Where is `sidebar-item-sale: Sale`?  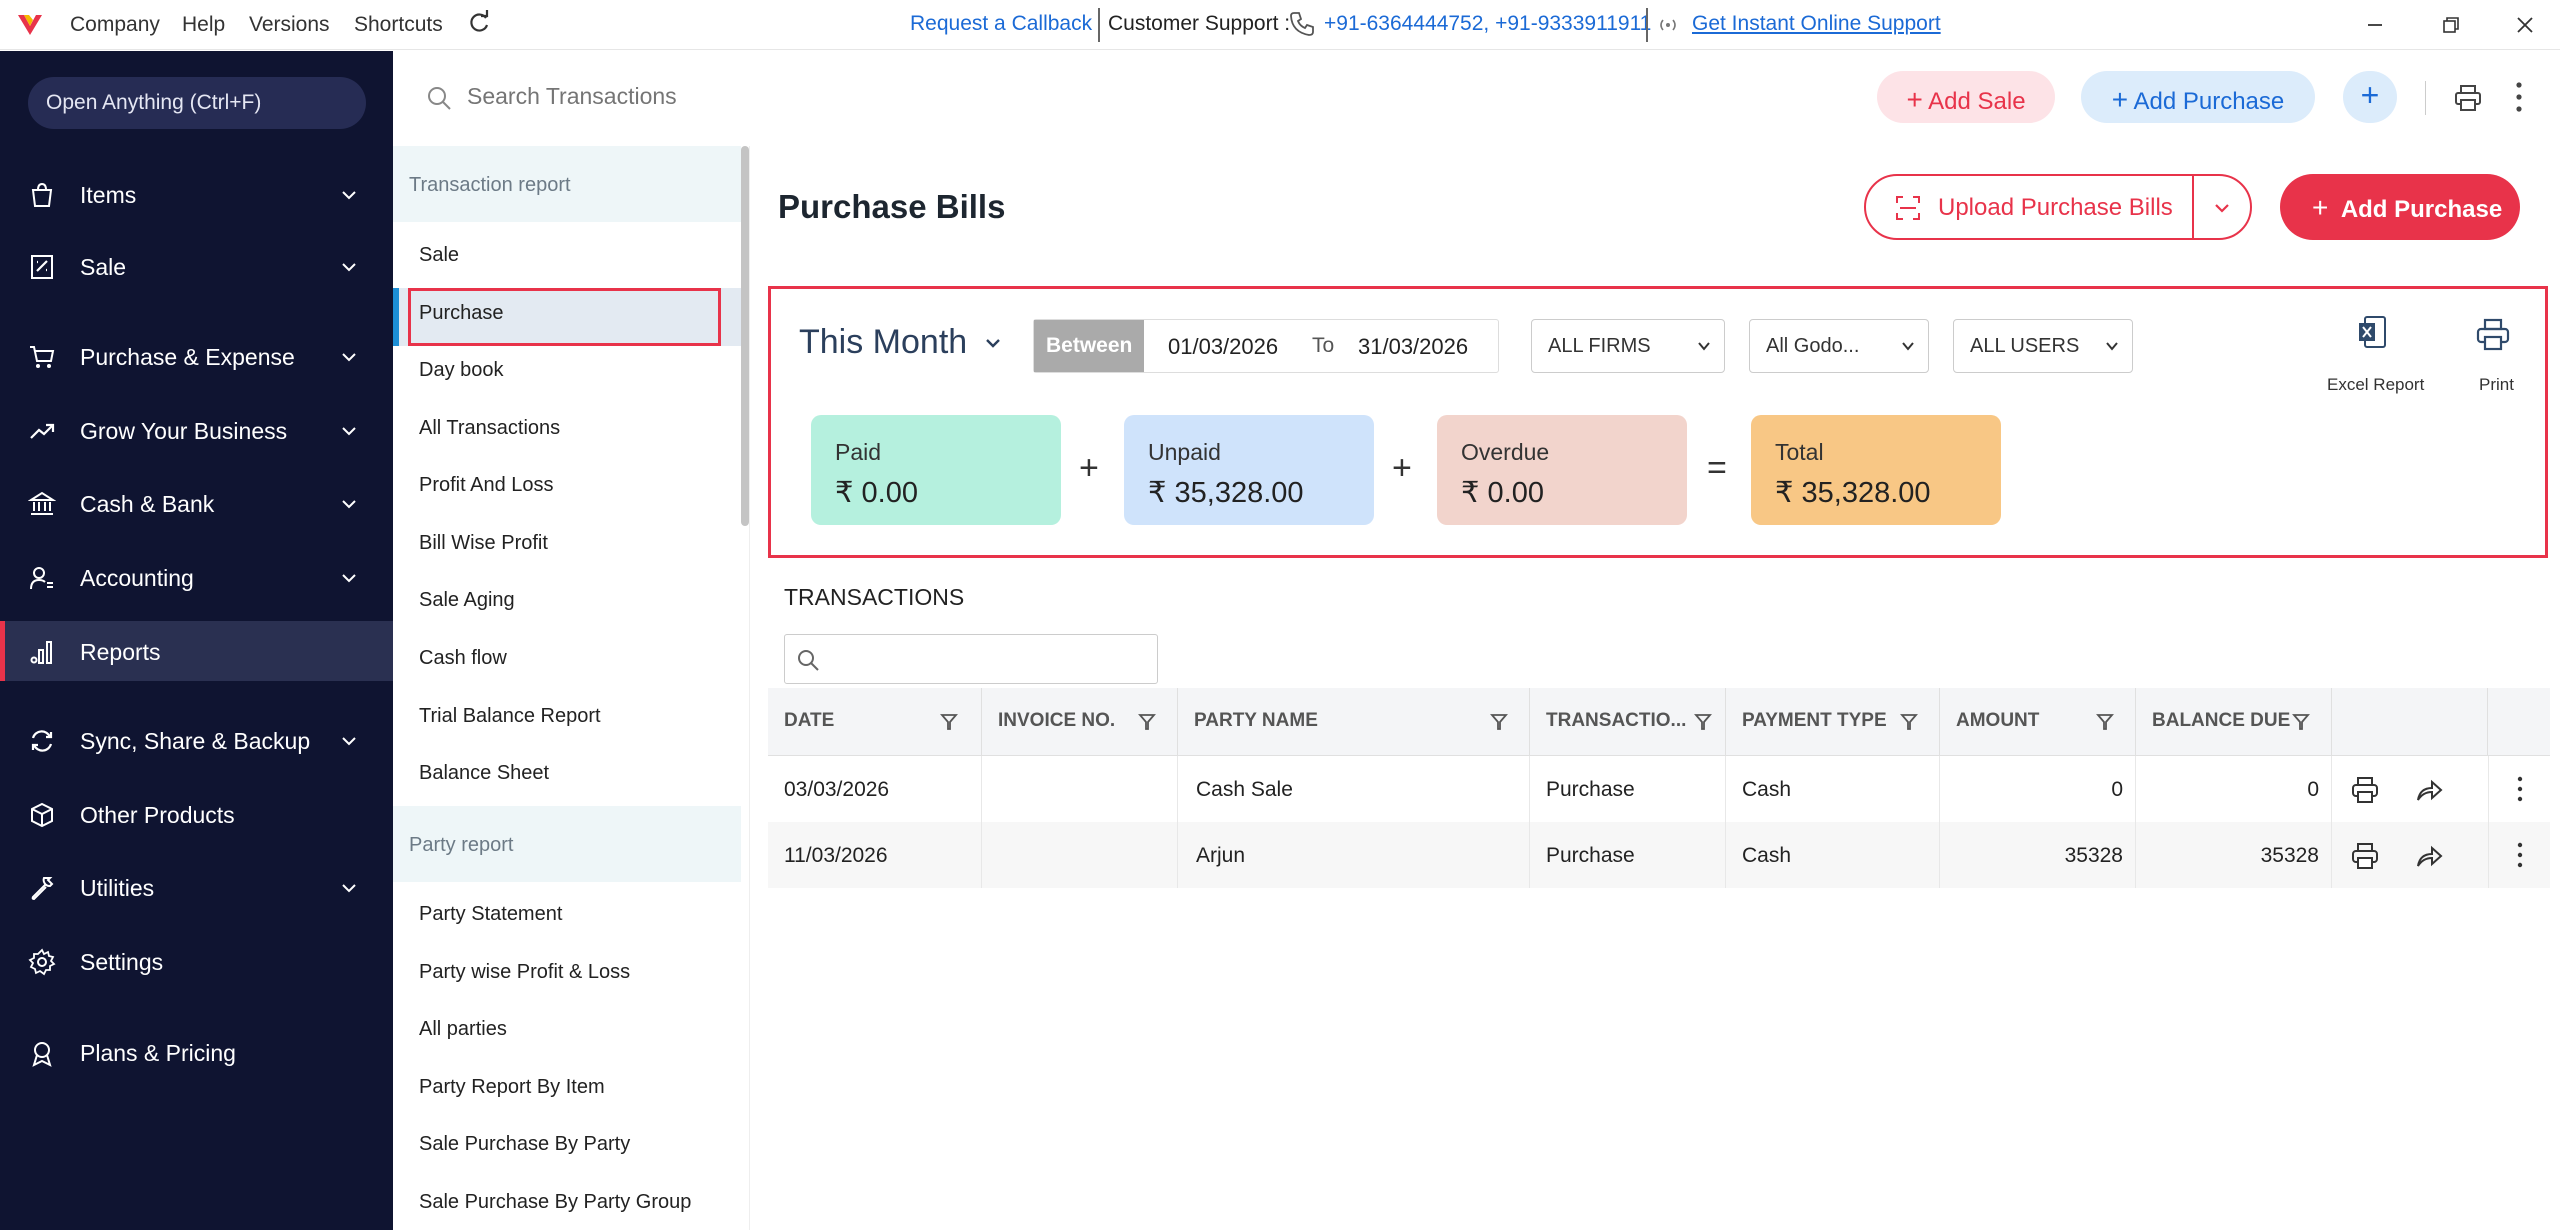 sidebar-item-sale: Sale is located at coordinates (196, 266).